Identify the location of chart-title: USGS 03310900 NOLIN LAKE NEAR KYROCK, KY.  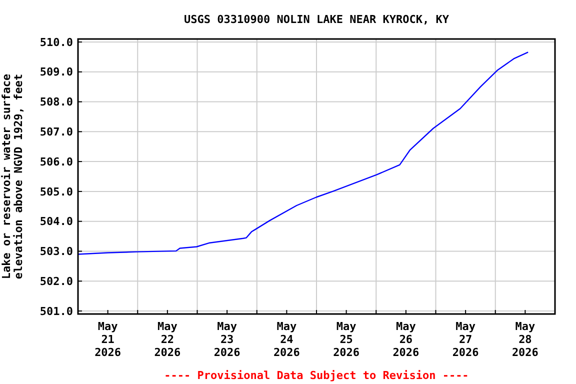
(317, 19).